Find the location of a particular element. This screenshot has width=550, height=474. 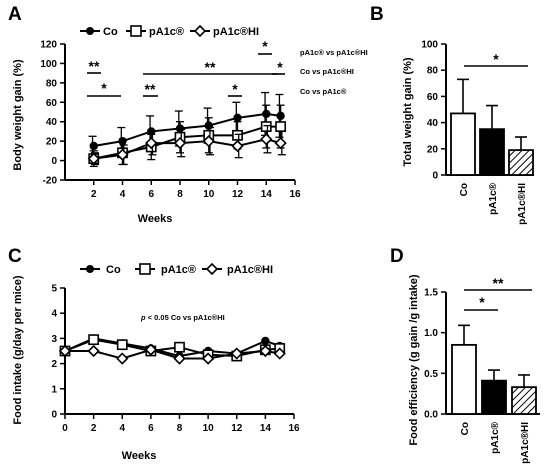

b-x-tick-pa1c-hi: pA1c®HI is located at coordinates (522, 204).